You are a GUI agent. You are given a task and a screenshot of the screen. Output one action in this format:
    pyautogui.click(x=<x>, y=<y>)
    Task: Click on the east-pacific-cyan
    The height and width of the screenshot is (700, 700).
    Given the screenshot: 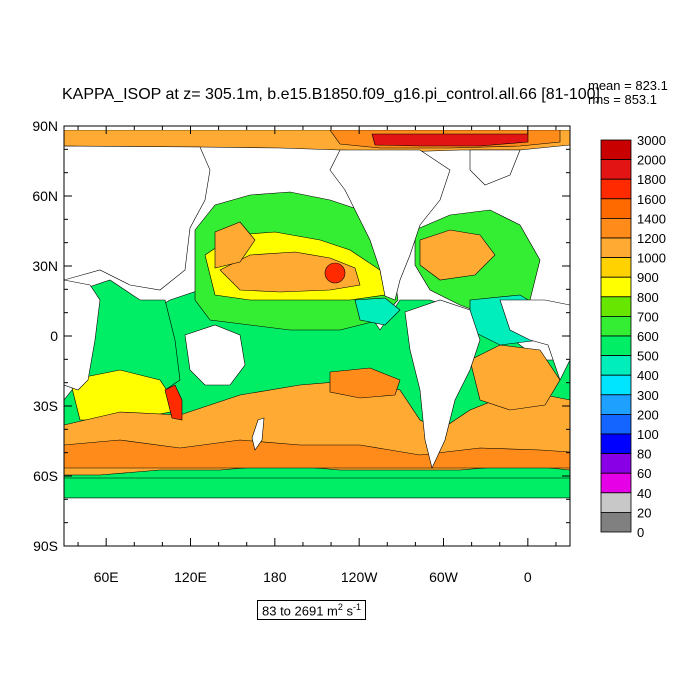 What is the action you would take?
    pyautogui.click(x=377, y=311)
    